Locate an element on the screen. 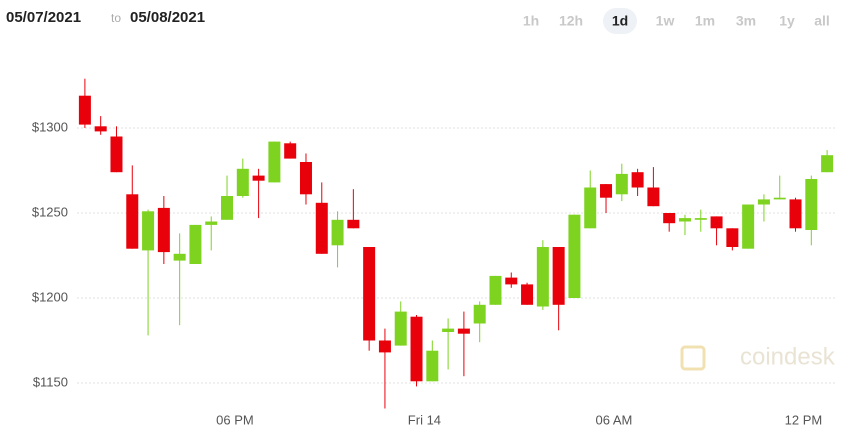 The image size is (862, 447). range-button: 12h is located at coordinates (571, 21).